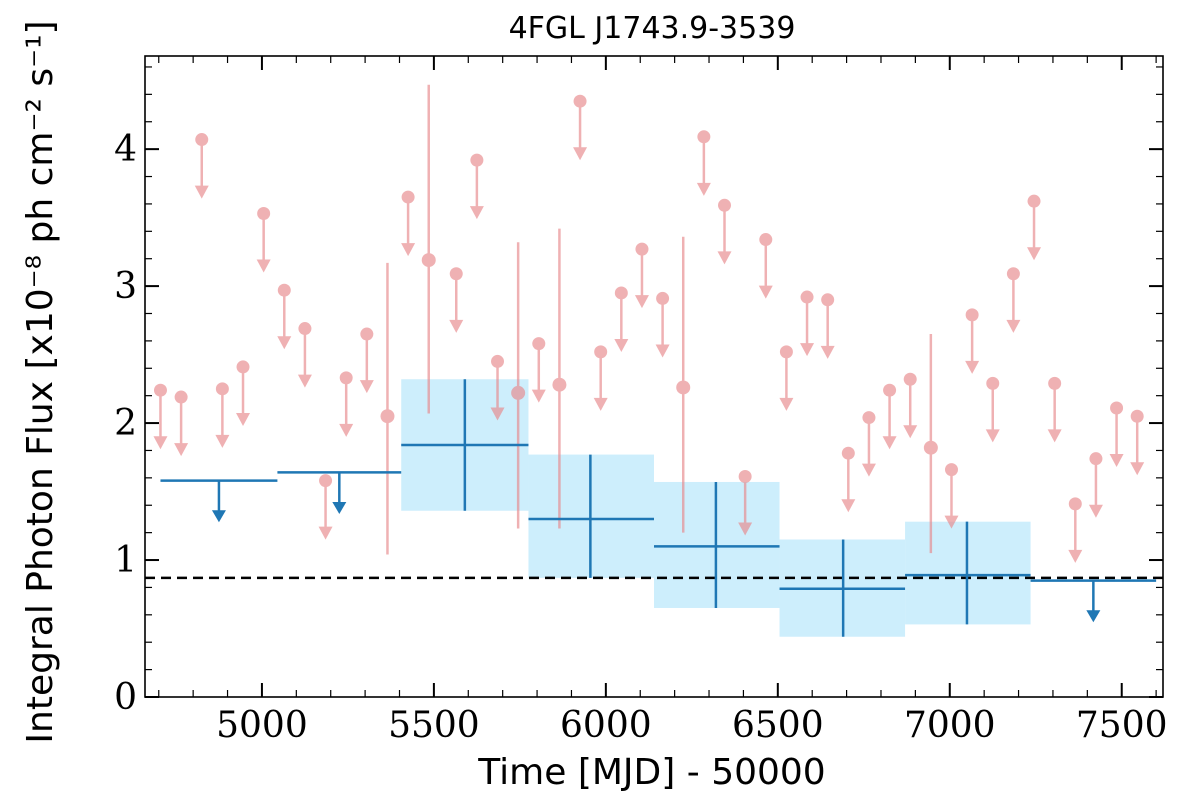 This screenshot has height=800, width=1200. I want to click on y-tick-label: 3, so click(125, 286).